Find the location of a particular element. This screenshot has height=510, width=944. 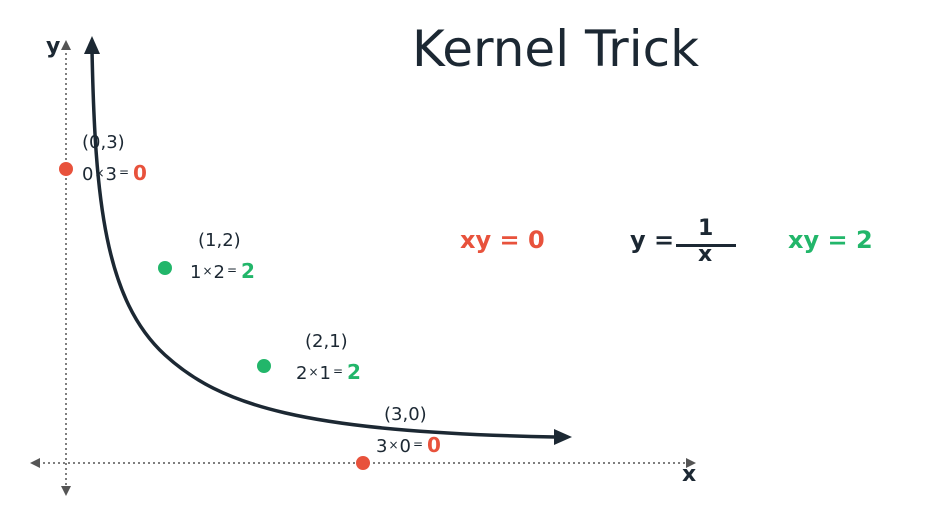

factor-a: 2 is located at coordinates (302, 373).